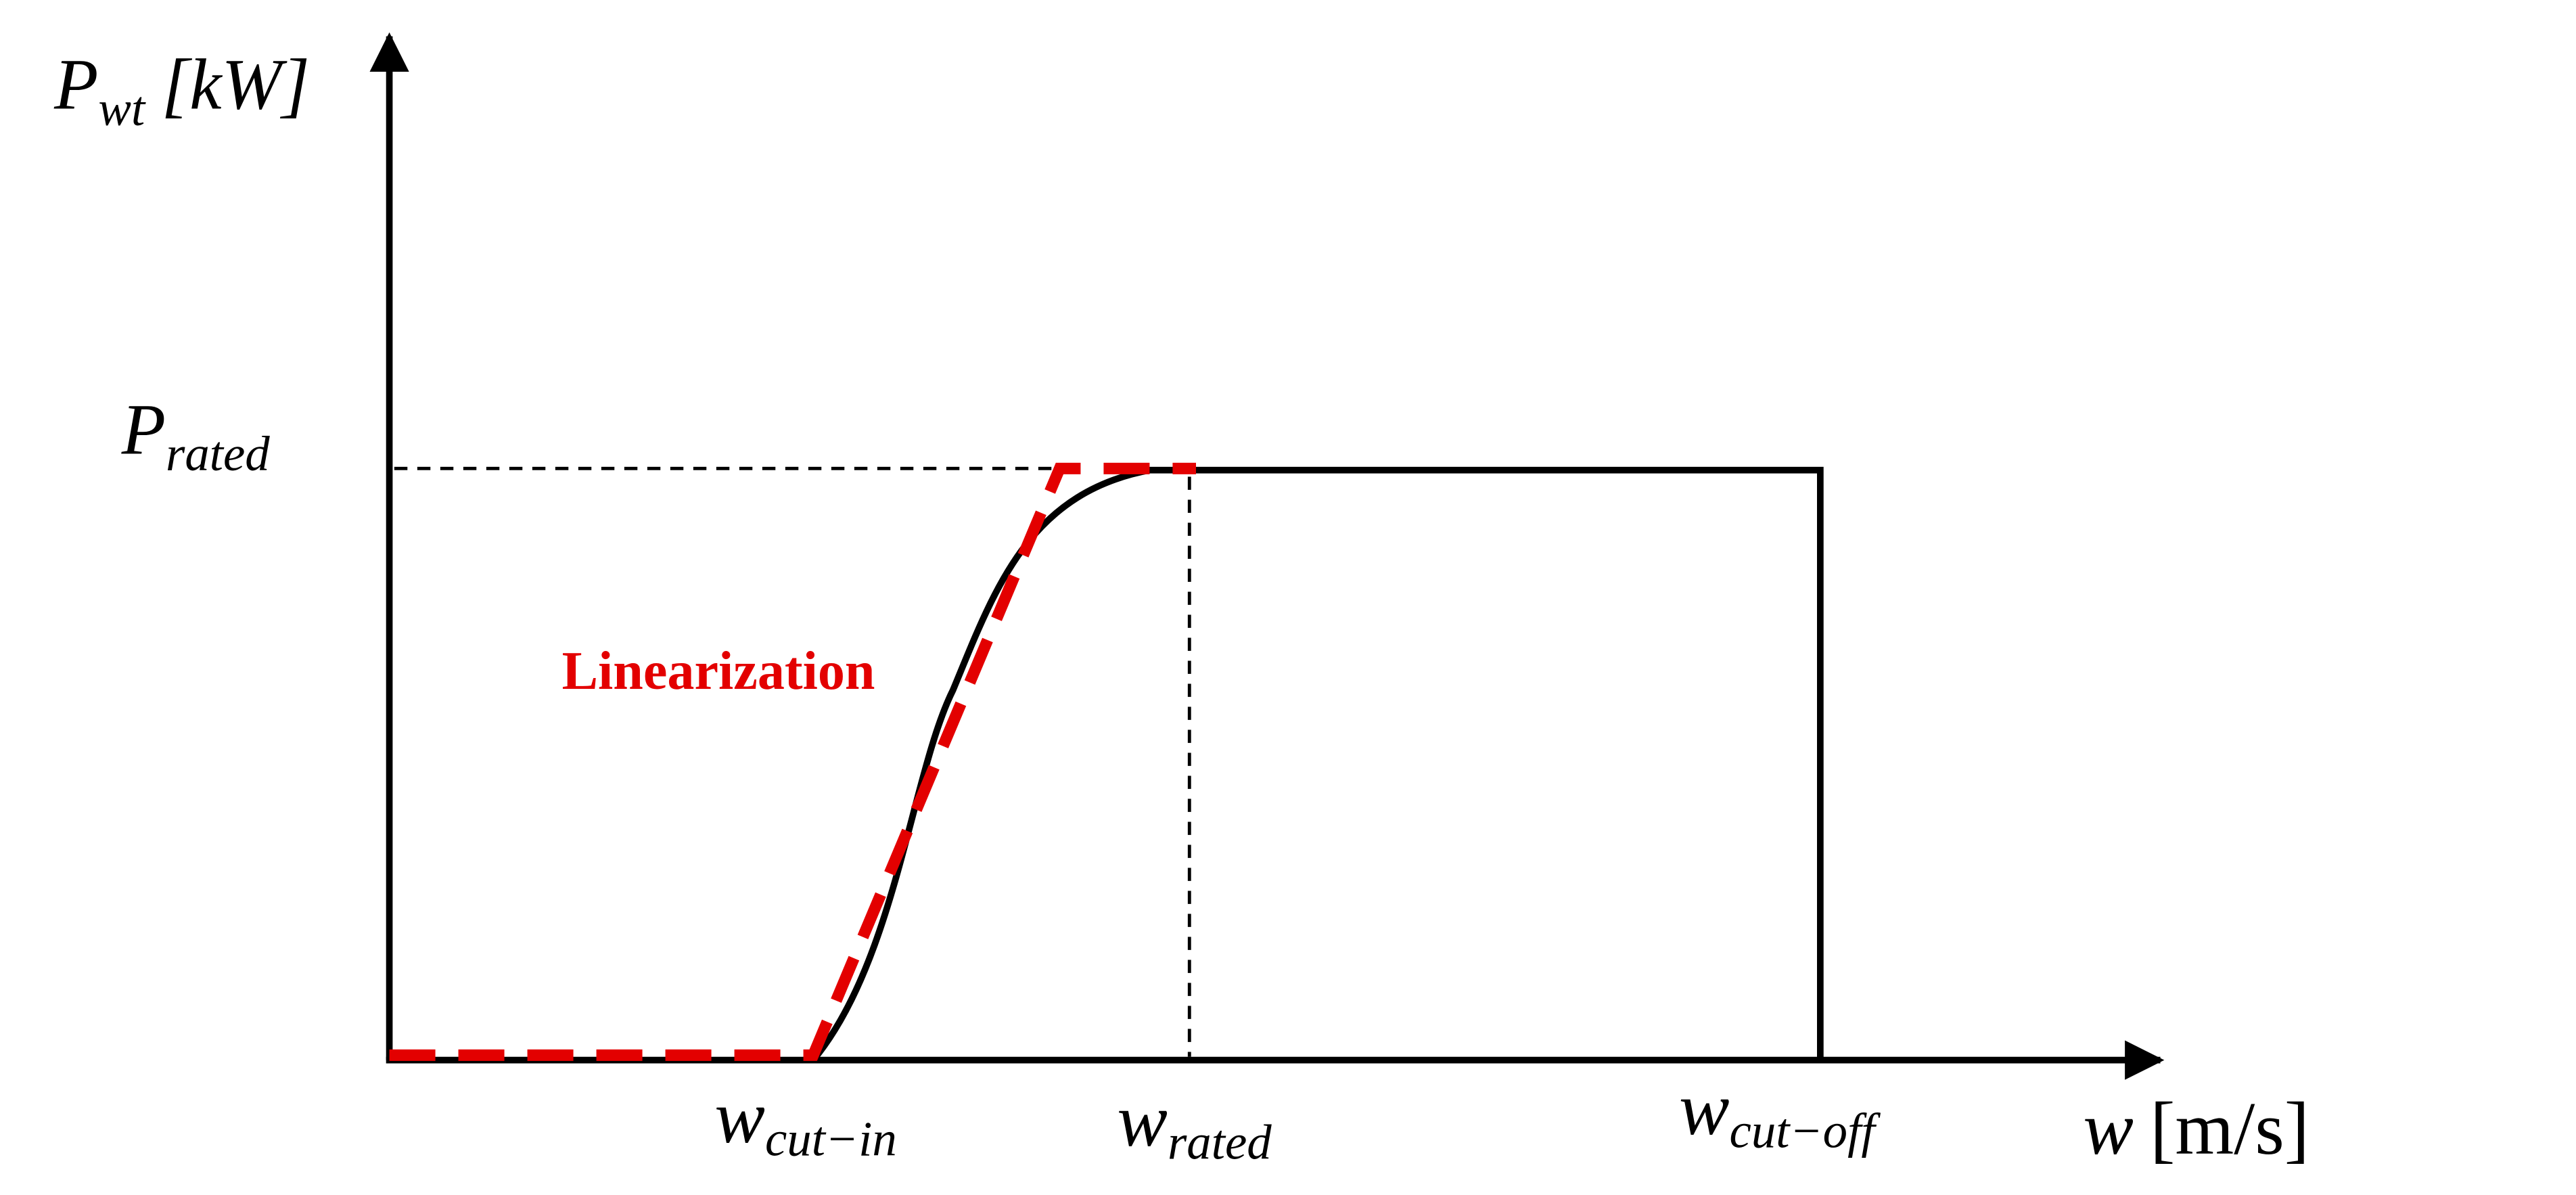  I want to click on label-part: cut−in, so click(831, 1139).